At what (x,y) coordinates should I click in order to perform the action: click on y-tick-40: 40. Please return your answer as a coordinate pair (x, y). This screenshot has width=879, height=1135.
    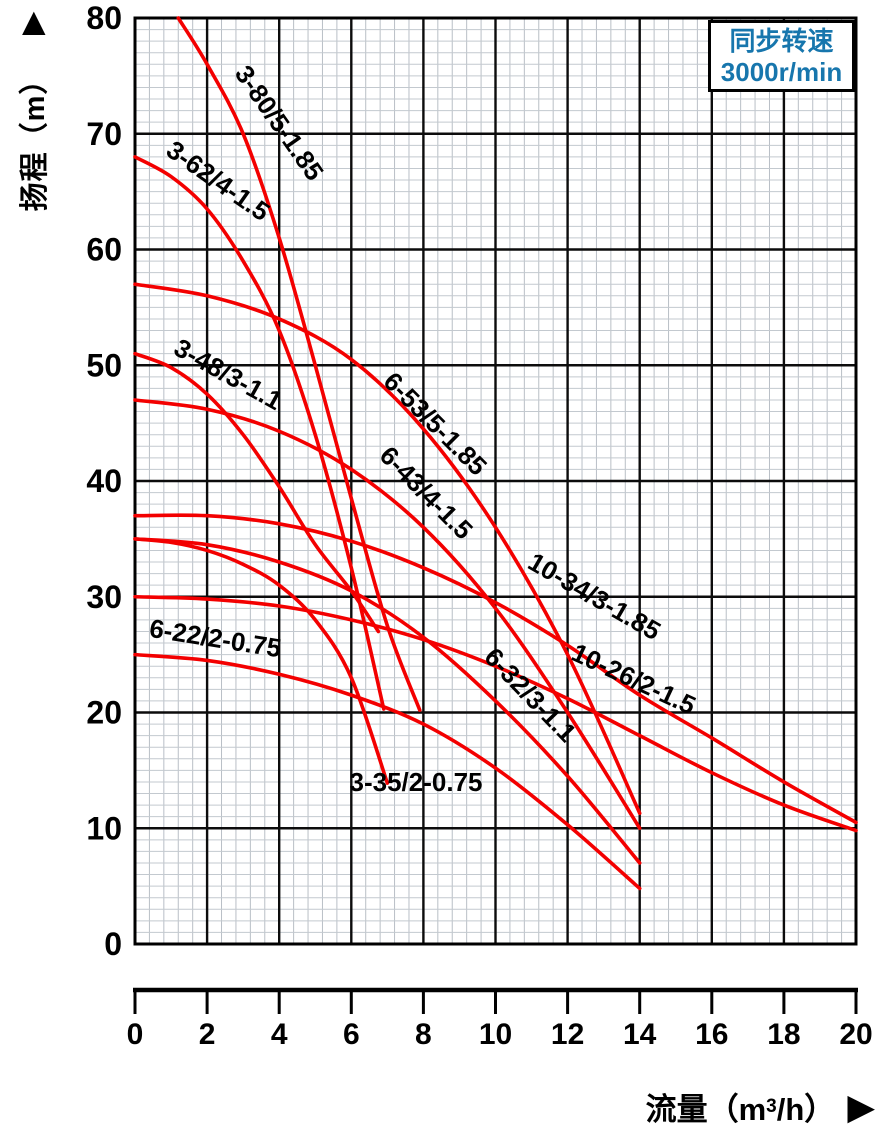
    Looking at the image, I should click on (104, 481).